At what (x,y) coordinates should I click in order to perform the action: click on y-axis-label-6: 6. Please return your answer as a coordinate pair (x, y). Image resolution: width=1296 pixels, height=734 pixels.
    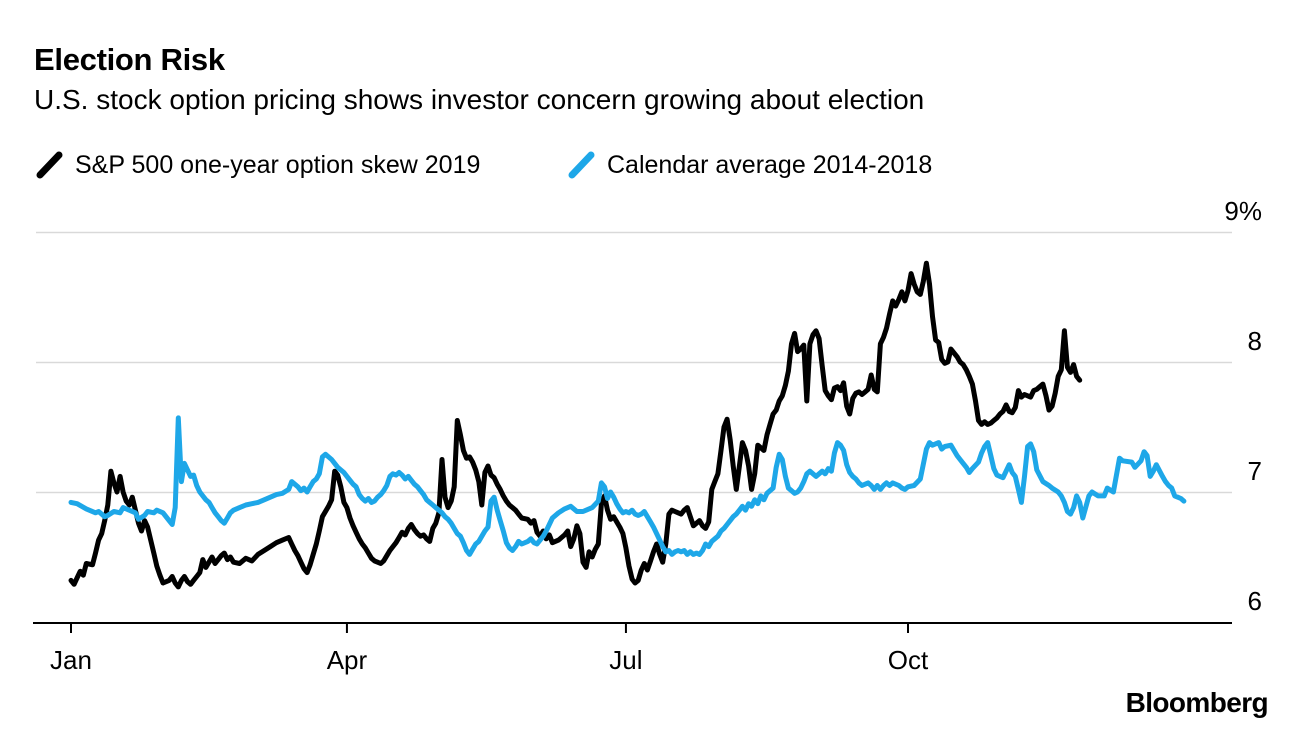
    Looking at the image, I should click on (1254, 601).